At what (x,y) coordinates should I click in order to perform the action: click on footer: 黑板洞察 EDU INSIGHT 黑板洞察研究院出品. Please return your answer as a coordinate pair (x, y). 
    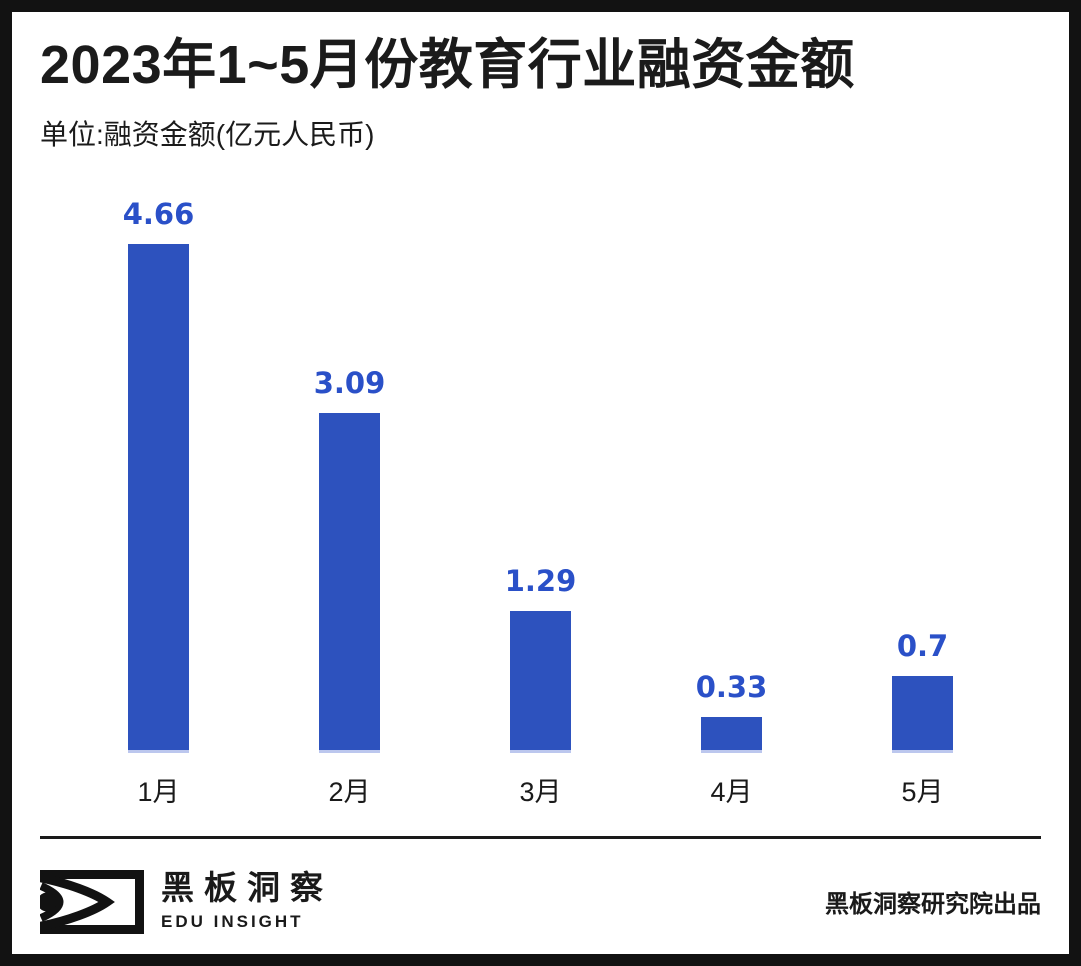
    Looking at the image, I should click on (540, 901).